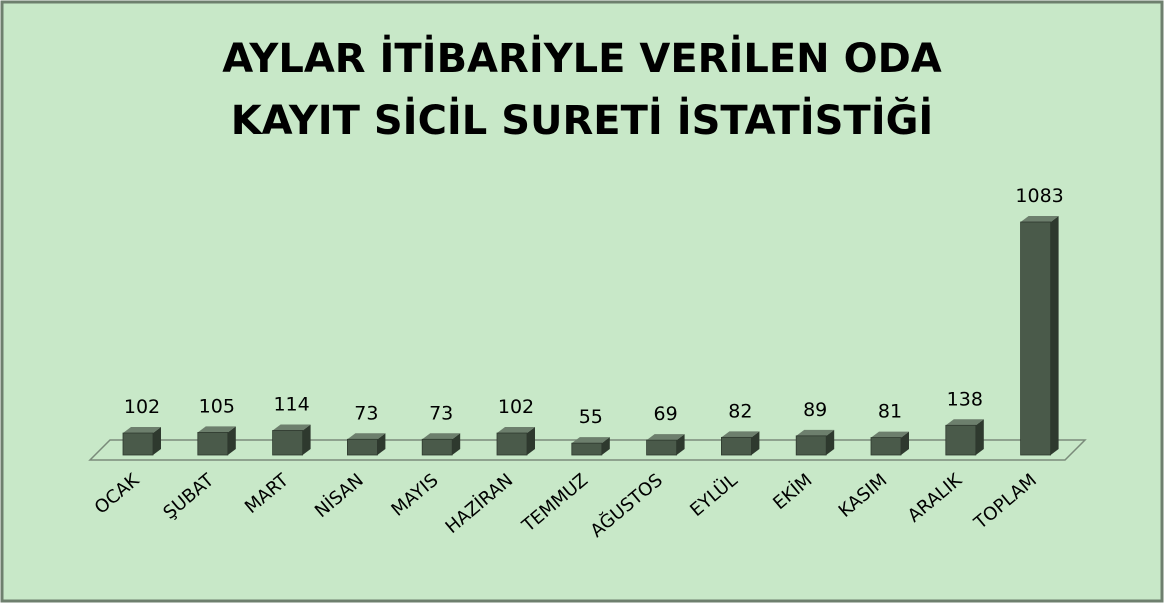 Image resolution: width=1164 pixels, height=603 pixels. Describe the element at coordinates (815, 410) in the screenshot. I see `data-label: 89` at that location.